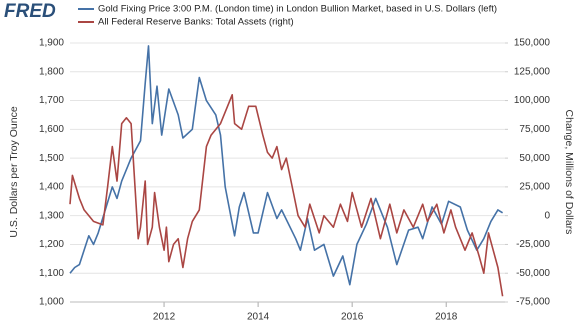  Describe the element at coordinates (532, 43) in the screenshot. I see `y2-tick-label: 150,000` at that location.